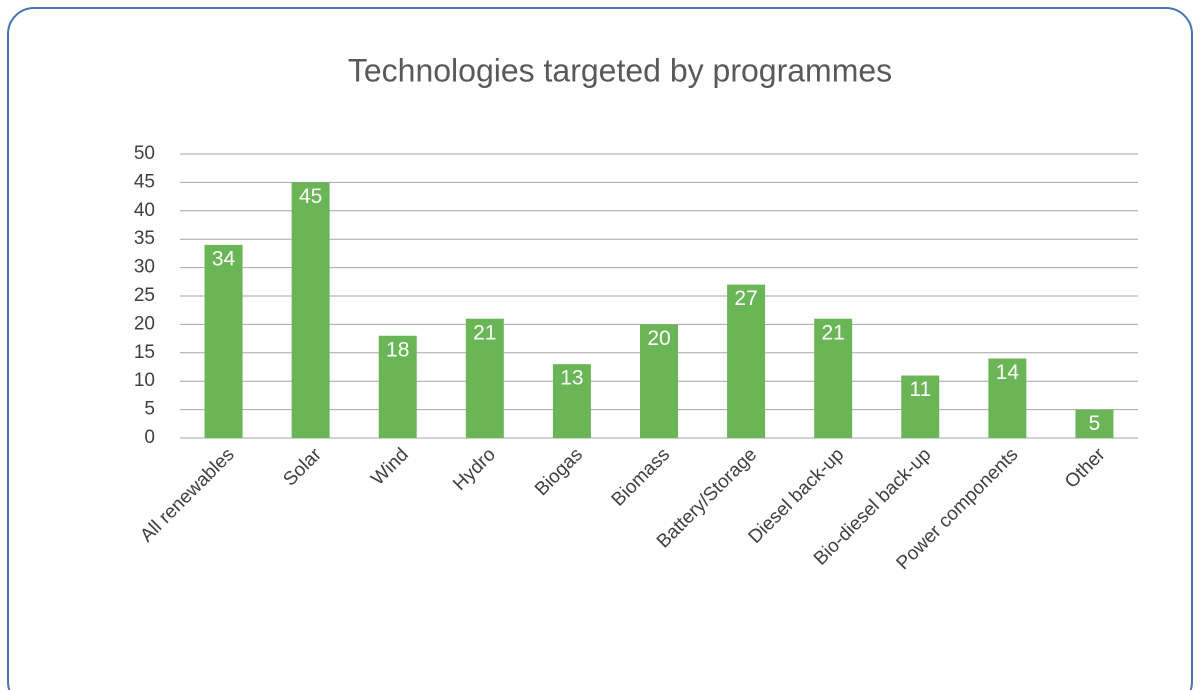 The height and width of the screenshot is (690, 1200). I want to click on y-tick-label: 30, so click(144, 267).